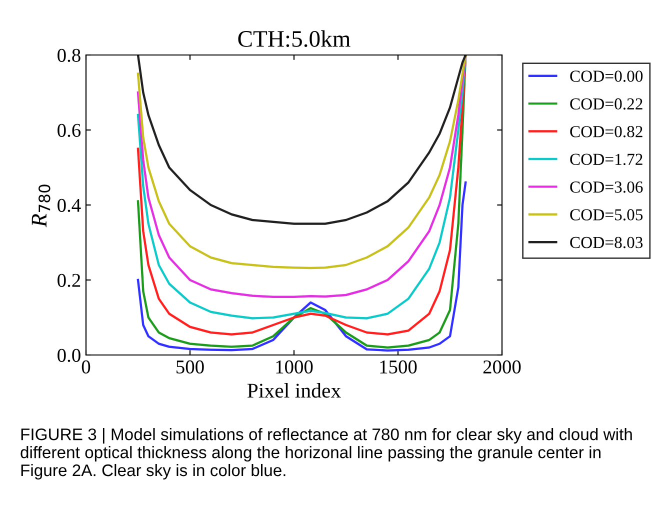 The height and width of the screenshot is (519, 652). What do you see at coordinates (606, 187) in the screenshot?
I see `legend-label: COD=3.06` at bounding box center [606, 187].